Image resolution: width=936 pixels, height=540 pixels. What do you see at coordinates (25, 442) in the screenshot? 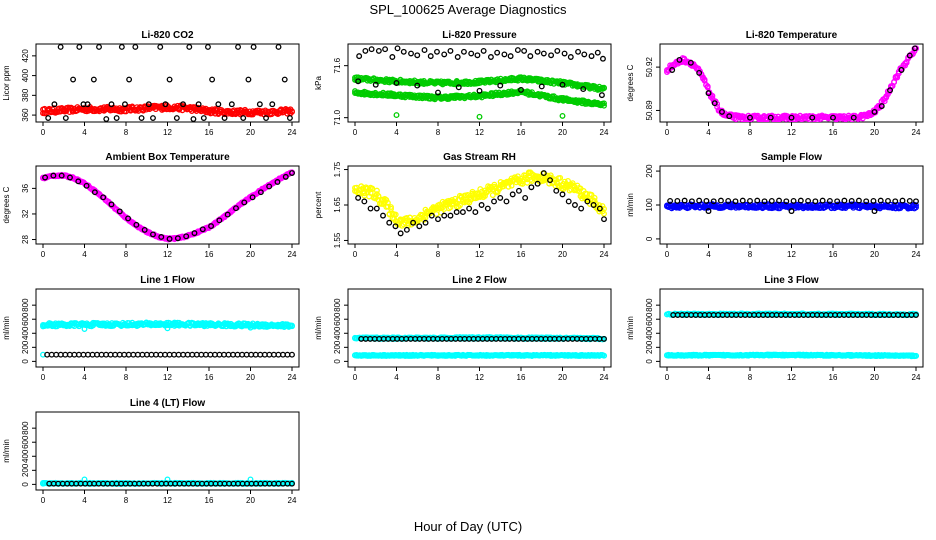
I see `y-tick-label: 600` at bounding box center [25, 442].